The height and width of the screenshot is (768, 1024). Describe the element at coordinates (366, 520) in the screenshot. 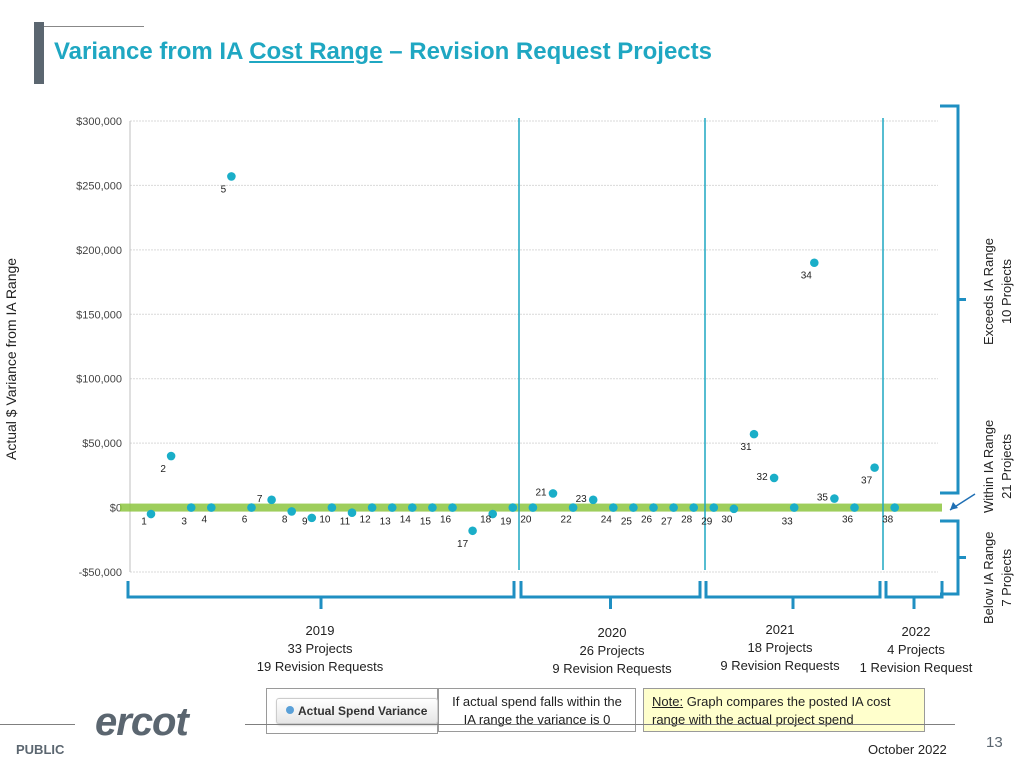

I see `point-label-12: 12` at that location.